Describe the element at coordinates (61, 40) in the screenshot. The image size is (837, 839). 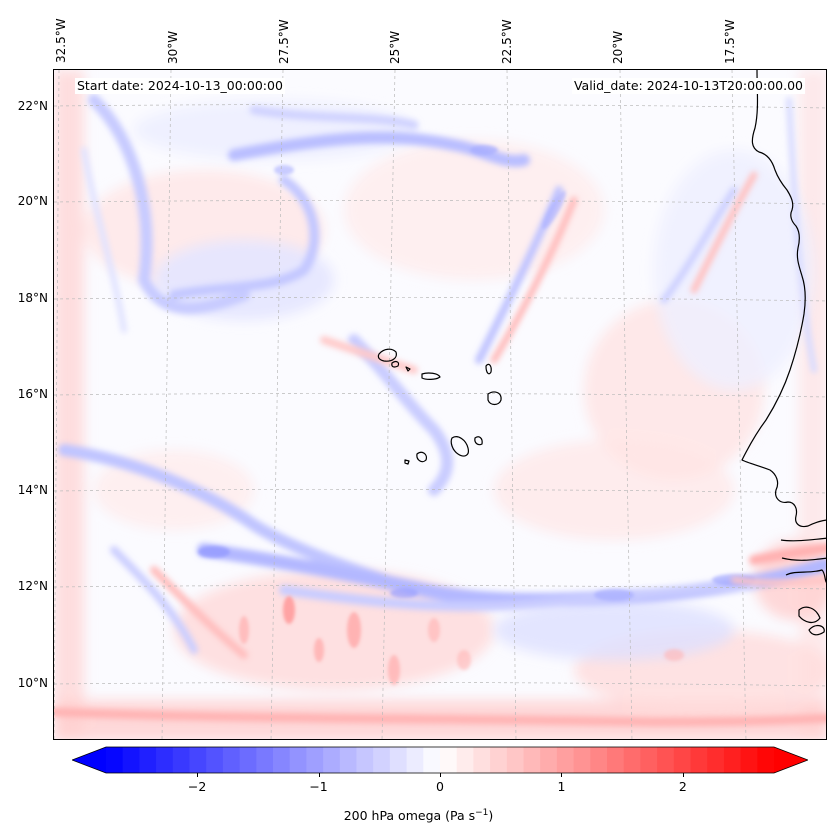
I see `lon-label: 32.5°W` at that location.